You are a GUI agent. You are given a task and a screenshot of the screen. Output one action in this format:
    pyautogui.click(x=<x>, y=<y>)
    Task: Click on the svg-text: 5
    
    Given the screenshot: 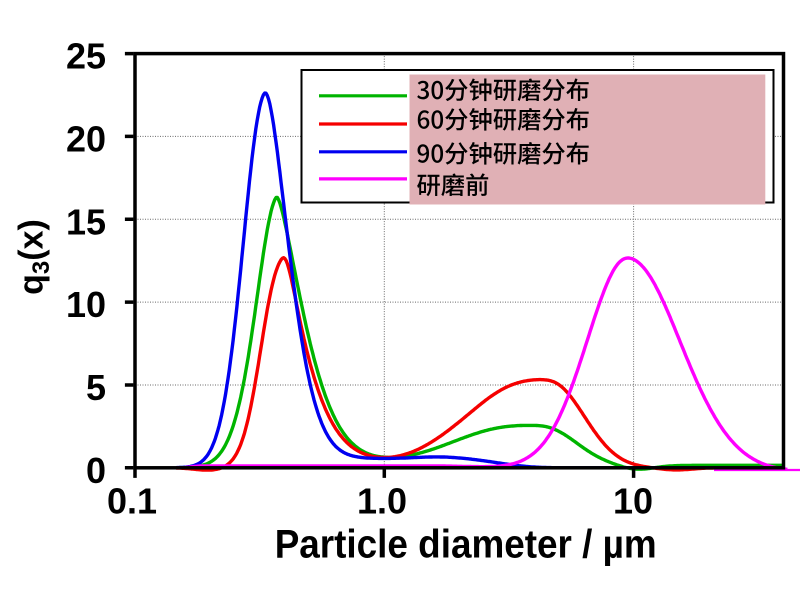 What is the action you would take?
    pyautogui.click(x=96, y=387)
    